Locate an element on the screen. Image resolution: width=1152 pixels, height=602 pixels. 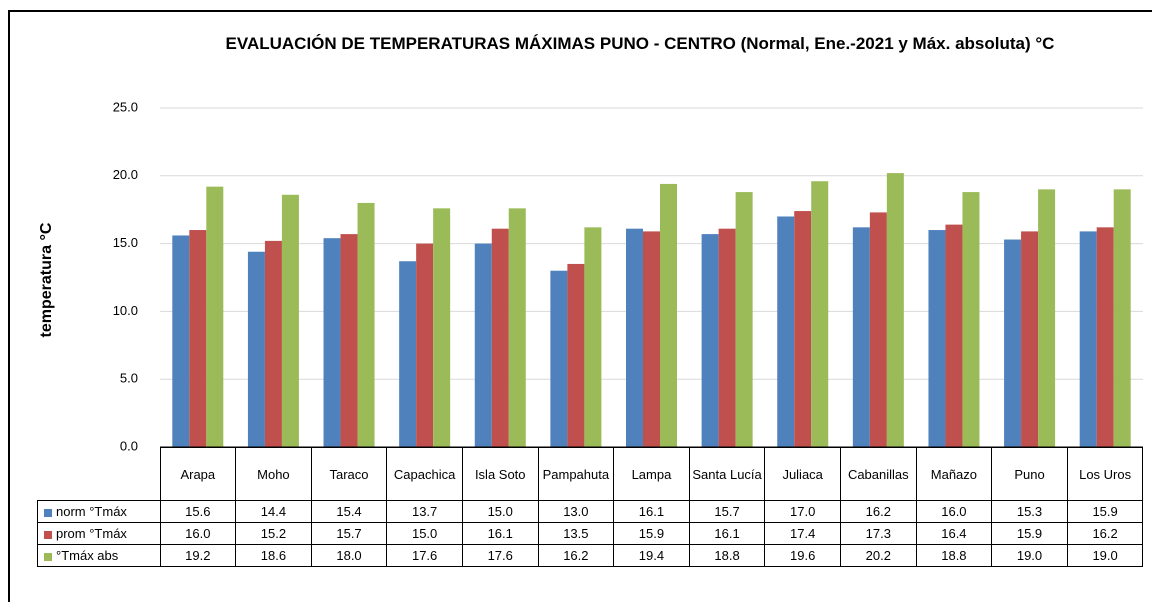
x-tick-label: Pampahuta is located at coordinates (576, 474).